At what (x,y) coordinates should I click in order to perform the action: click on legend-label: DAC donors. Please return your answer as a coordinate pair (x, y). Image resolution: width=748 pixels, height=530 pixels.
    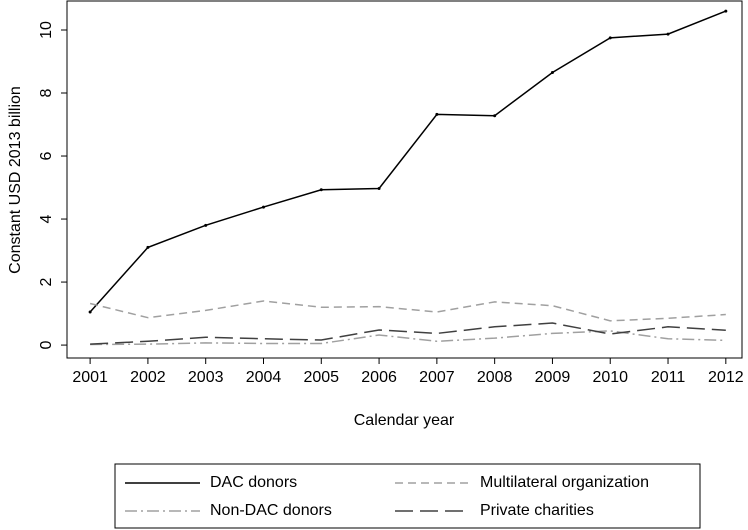
    Looking at the image, I should click on (253, 482).